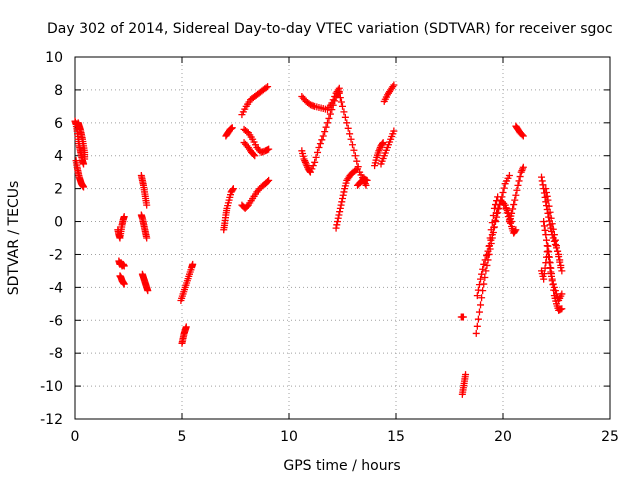  What do you see at coordinates (58, 223) in the screenshot?
I see `y-tick-label: 0` at bounding box center [58, 223].